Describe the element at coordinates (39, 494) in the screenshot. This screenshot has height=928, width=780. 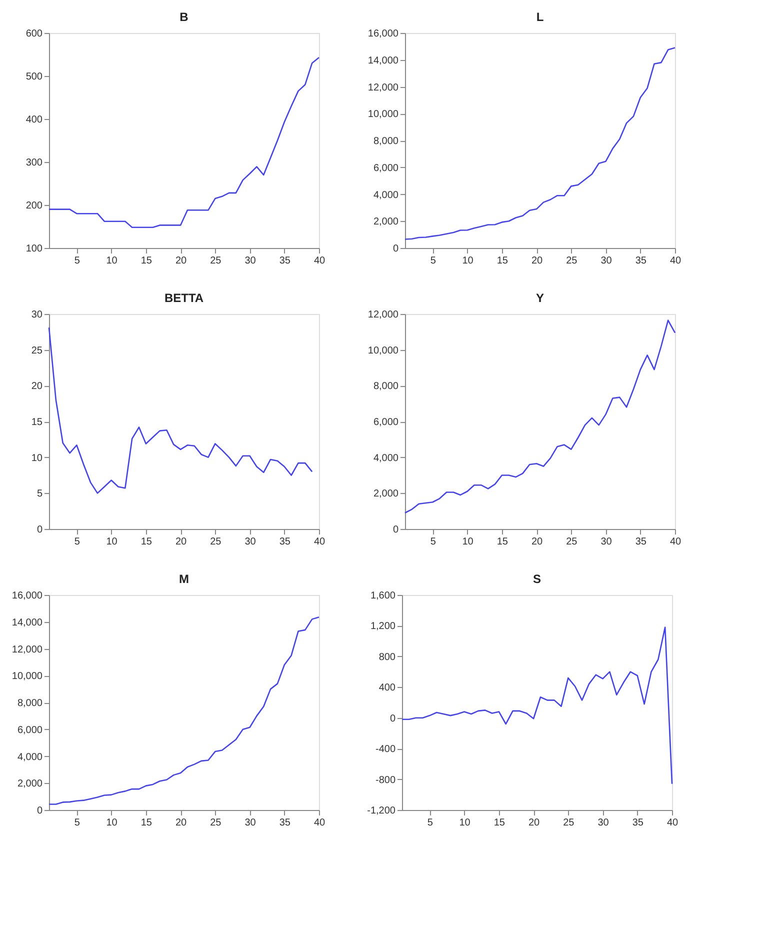
I see `y-tick-label: 5` at that location.